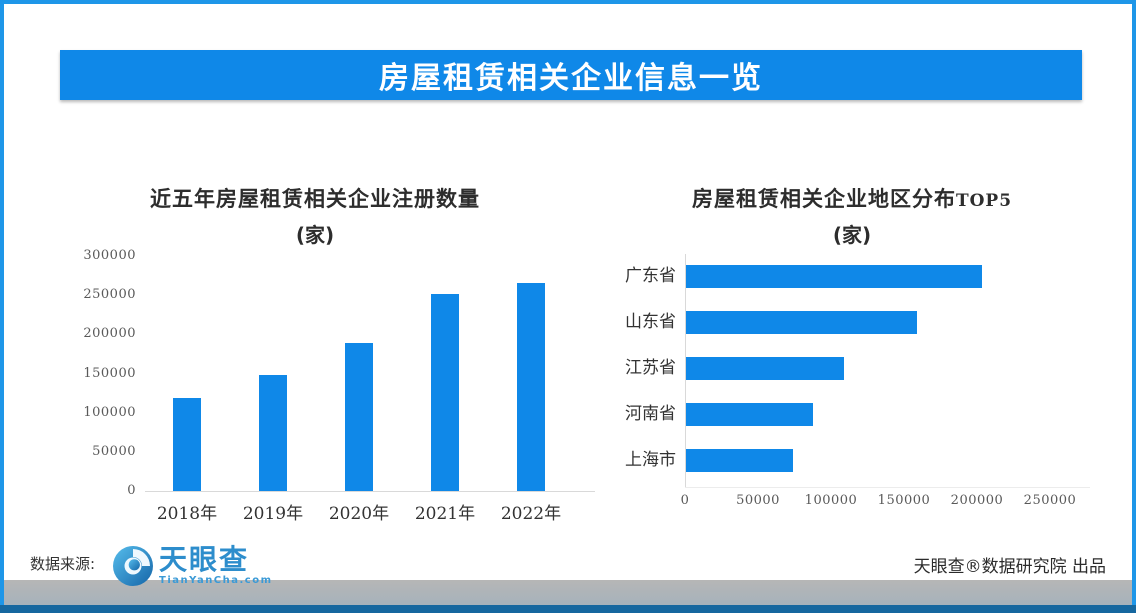 The height and width of the screenshot is (613, 1136). I want to click on right-chart-xtick-150000: 150000, so click(904, 500).